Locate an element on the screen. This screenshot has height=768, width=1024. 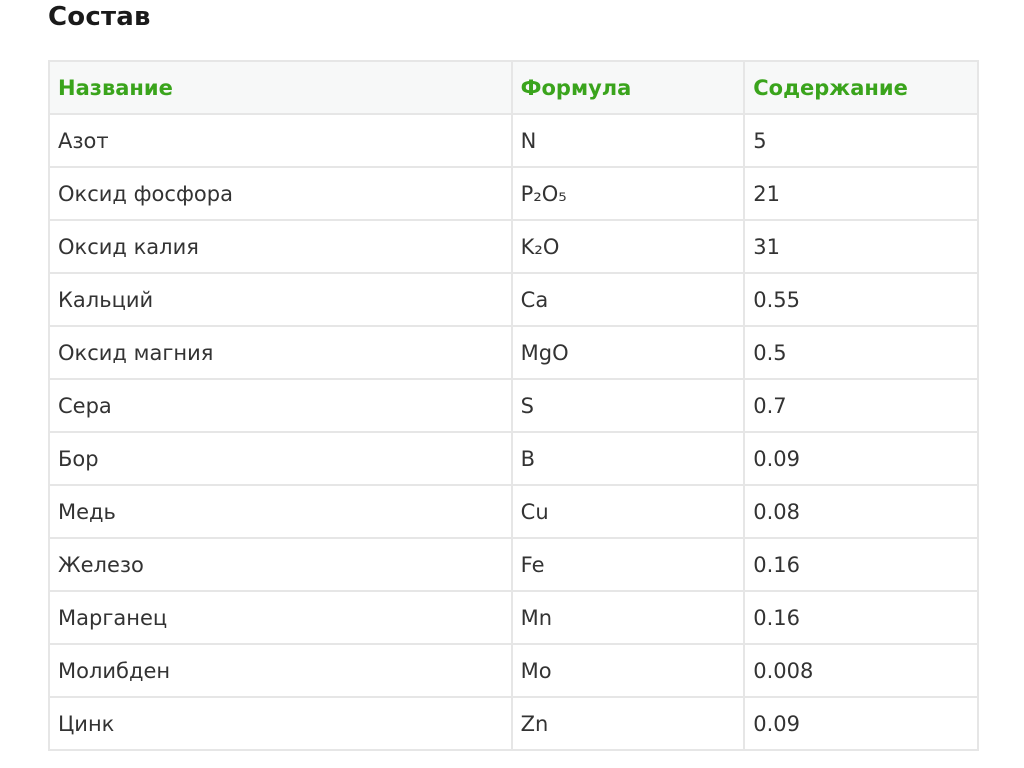
cell-name: Цинк is located at coordinates (280, 723).